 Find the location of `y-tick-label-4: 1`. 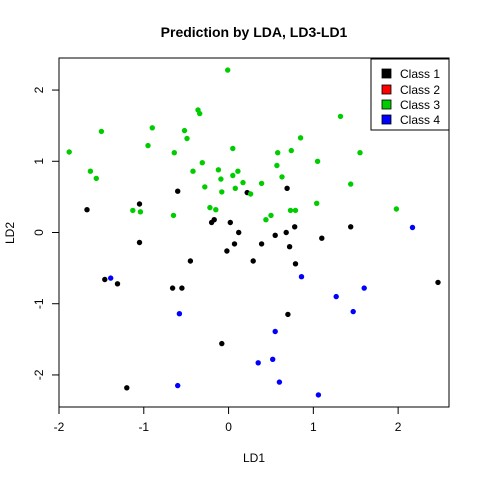

y-tick-label-4: 1 is located at coordinates (39, 161).